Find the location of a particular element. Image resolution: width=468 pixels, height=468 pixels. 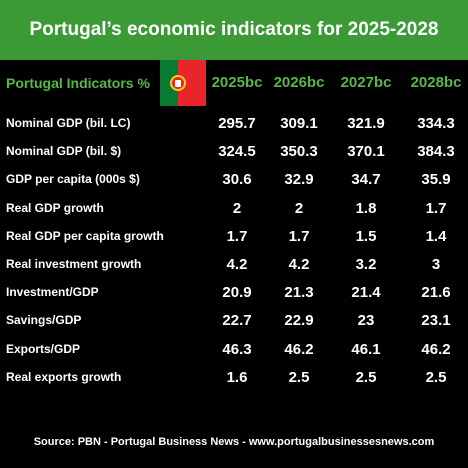

table-cell: 21.3 is located at coordinates (299, 293).